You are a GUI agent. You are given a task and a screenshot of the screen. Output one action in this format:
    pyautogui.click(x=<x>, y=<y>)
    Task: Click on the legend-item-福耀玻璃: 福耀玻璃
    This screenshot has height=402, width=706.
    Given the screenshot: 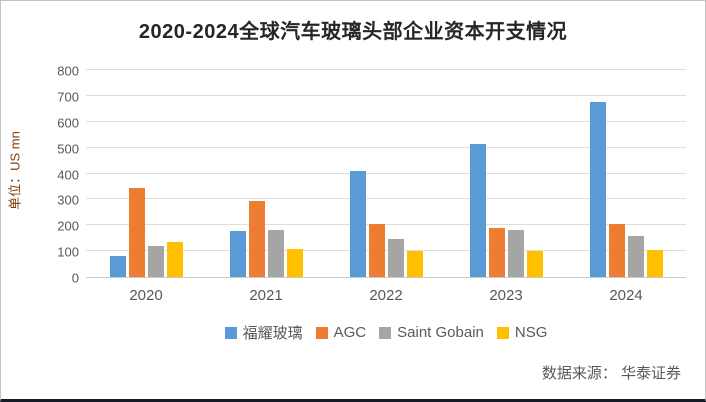 What is the action you would take?
    pyautogui.click(x=263, y=332)
    